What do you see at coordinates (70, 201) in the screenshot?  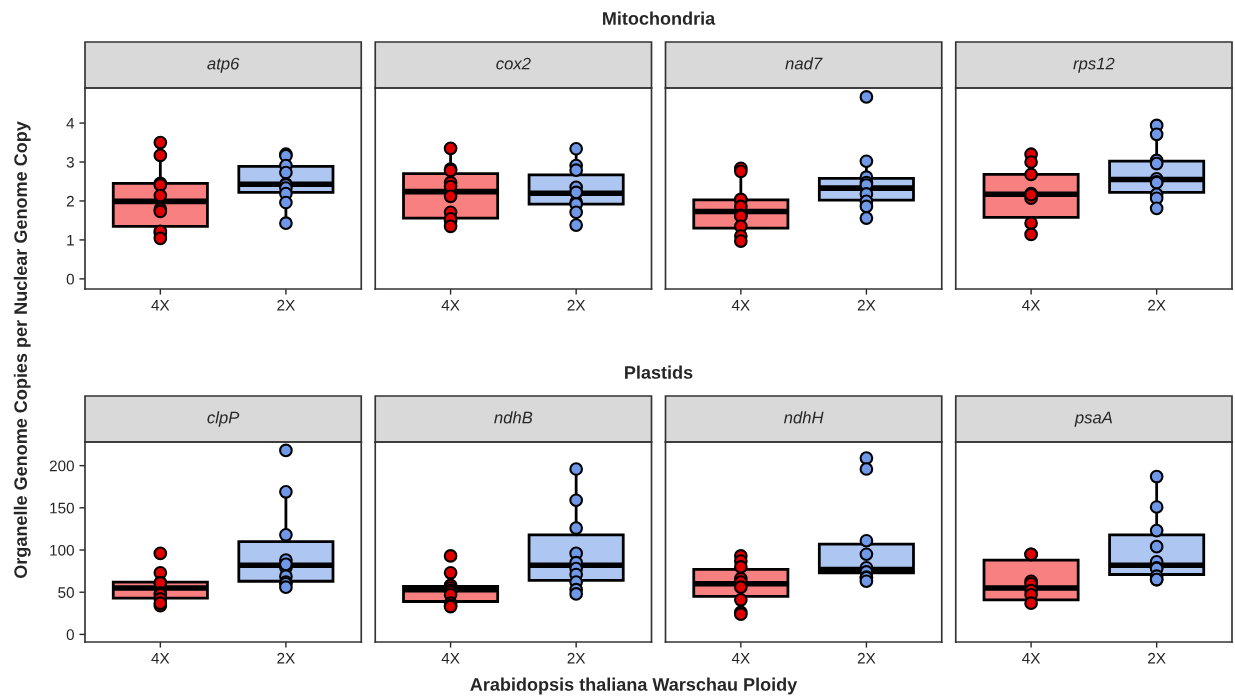 I see `y-tick-label: 2` at bounding box center [70, 201].